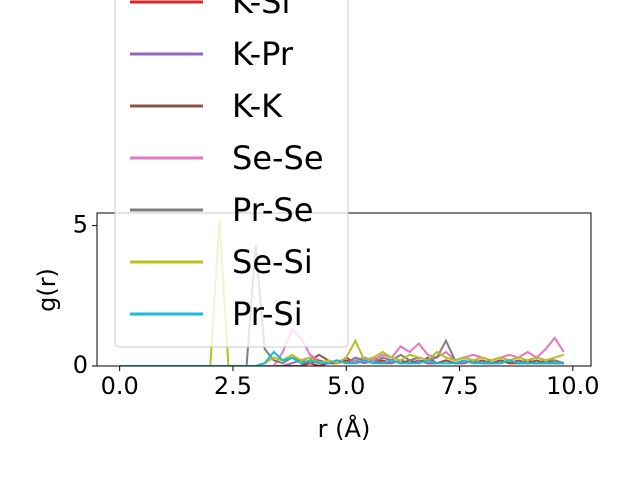 This screenshot has width=640, height=484. I want to click on legend-label: Se-Si, so click(272, 262).